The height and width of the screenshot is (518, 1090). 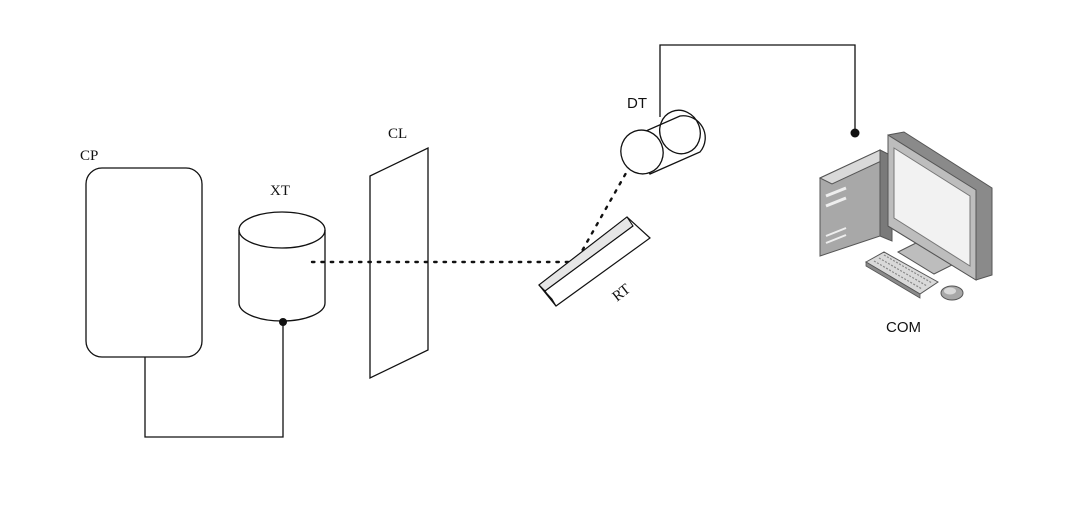 I want to click on xt-tube: XT, so click(x=282, y=252).